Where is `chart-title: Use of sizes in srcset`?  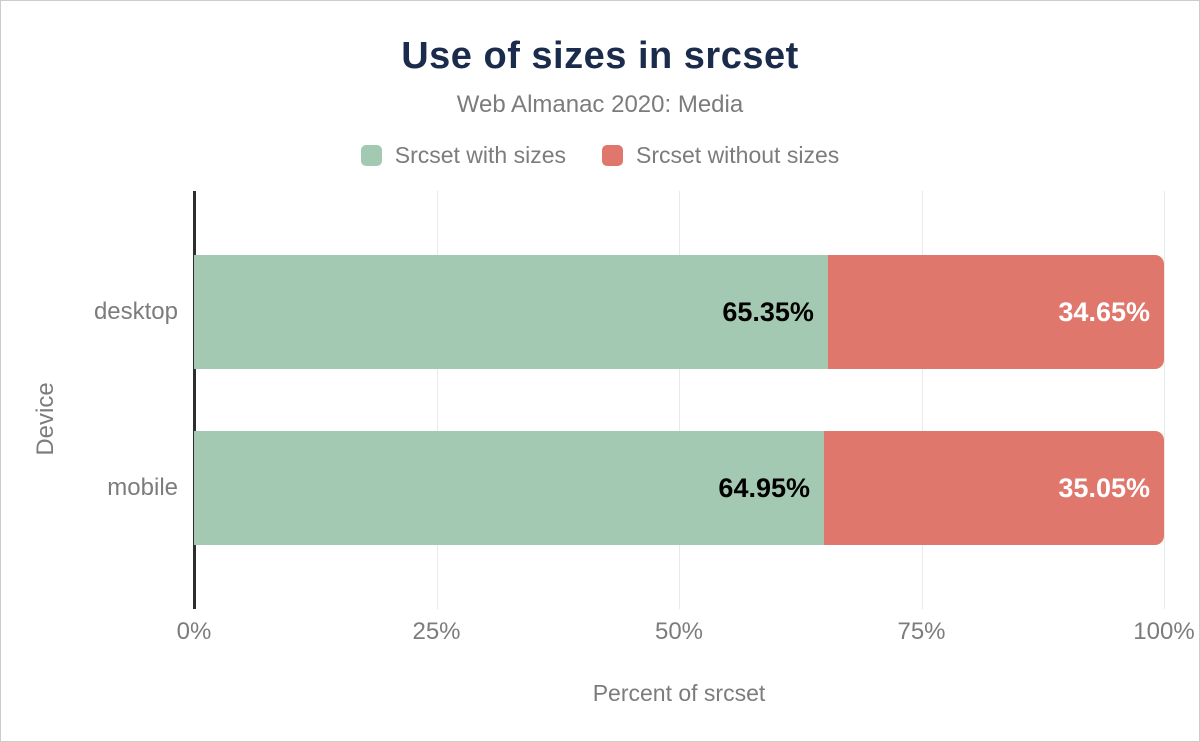
chart-title: Use of sizes in srcset is located at coordinates (600, 56).